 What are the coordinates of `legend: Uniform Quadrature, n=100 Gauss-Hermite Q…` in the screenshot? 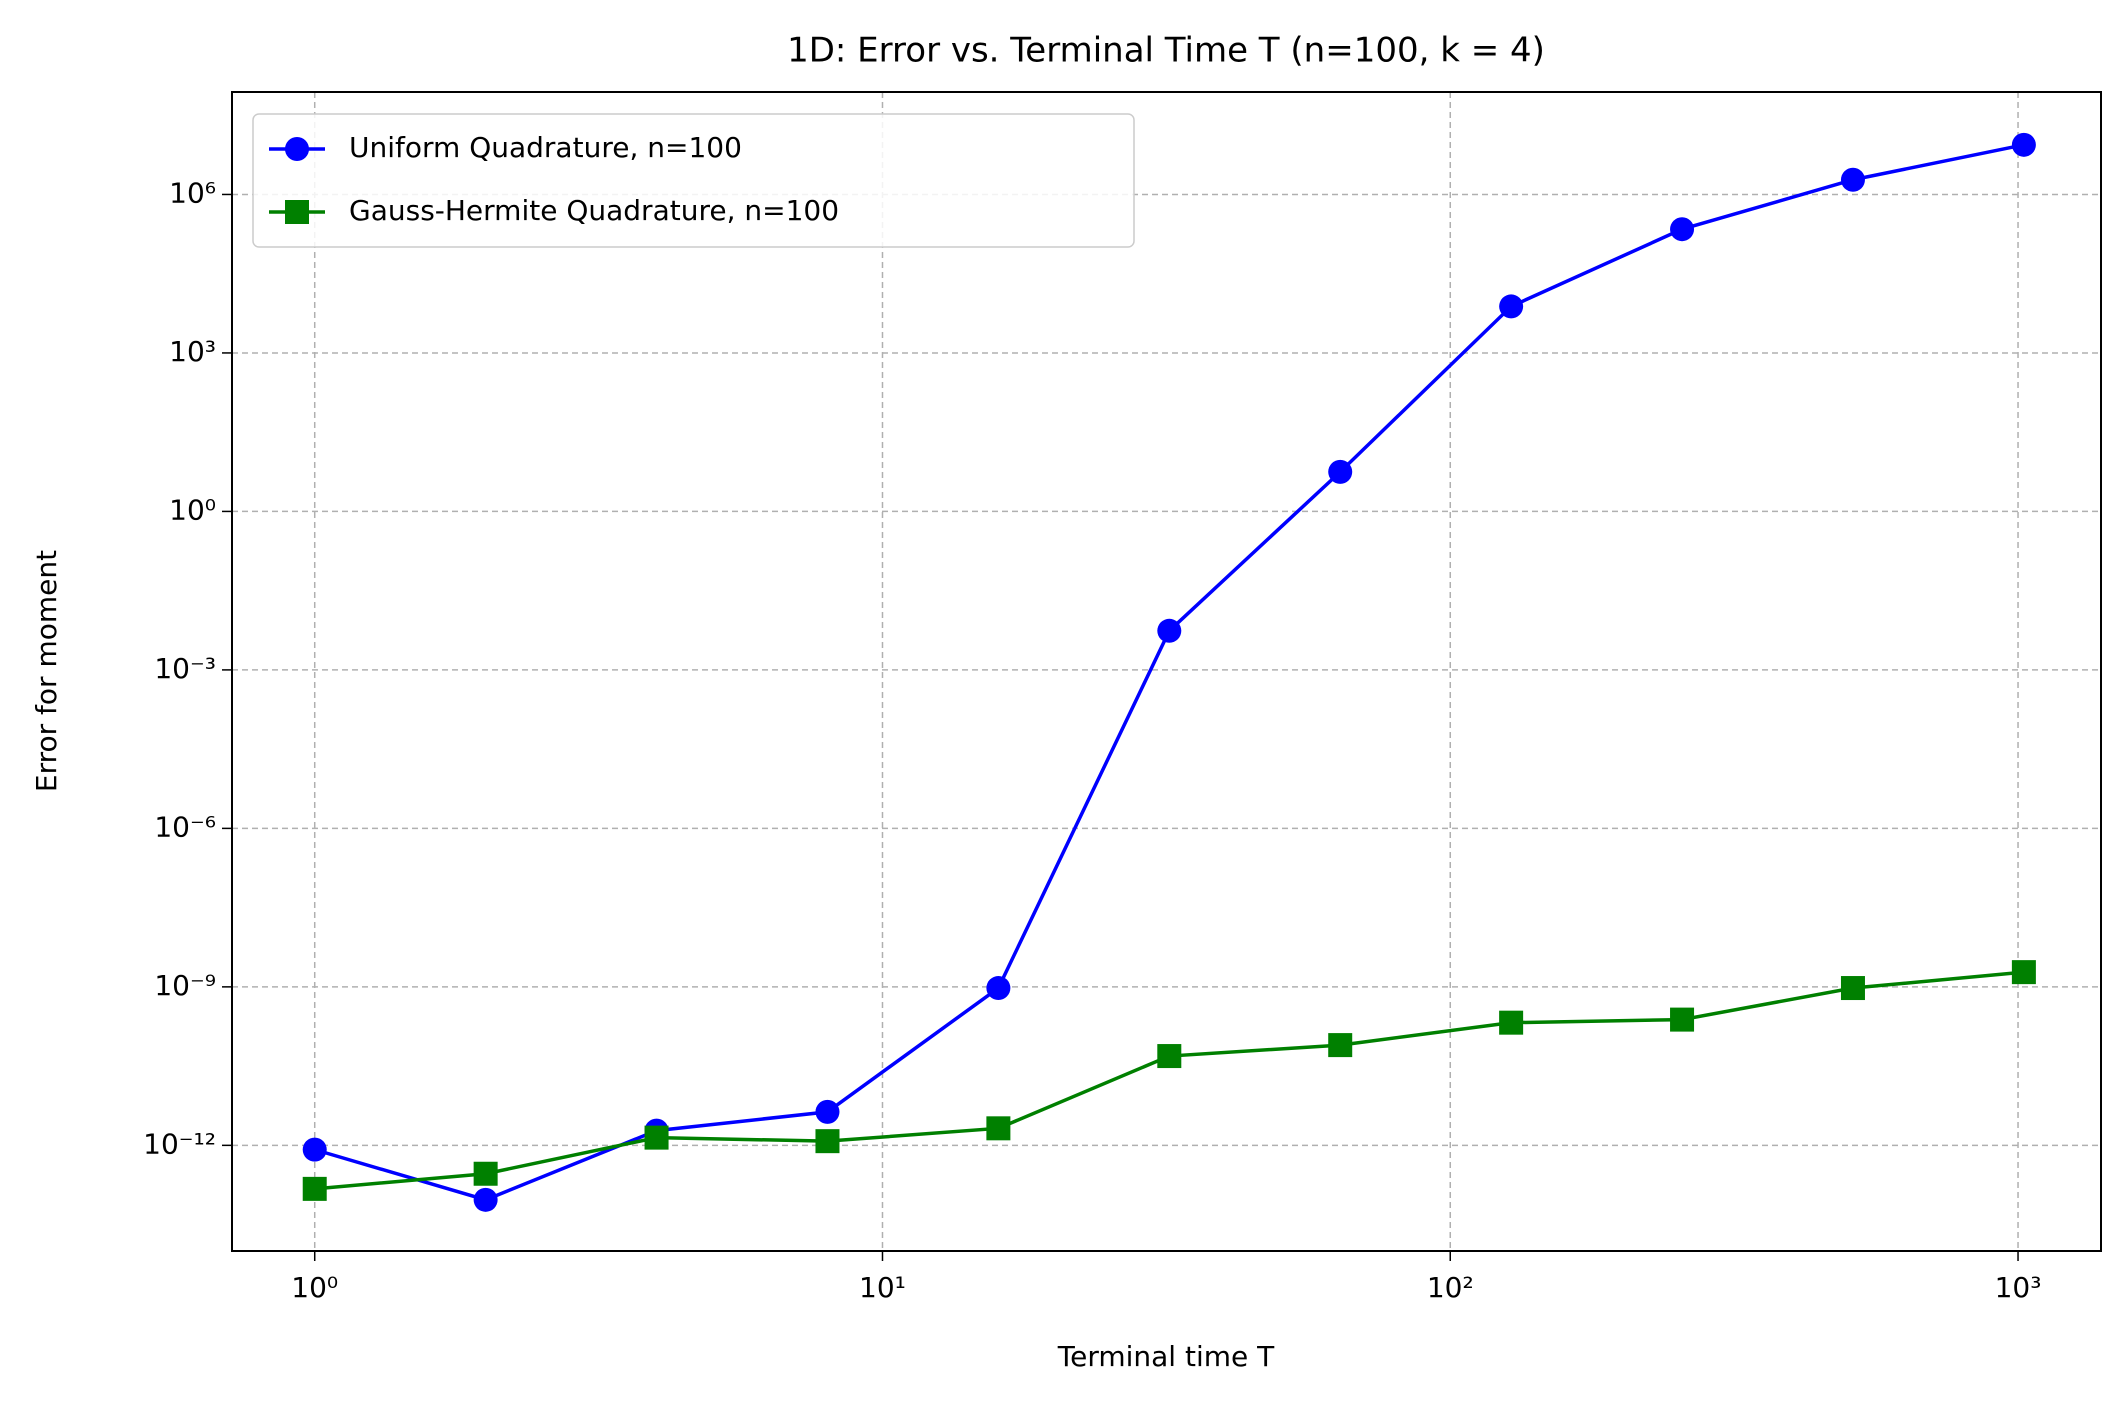 It's located at (693, 180).